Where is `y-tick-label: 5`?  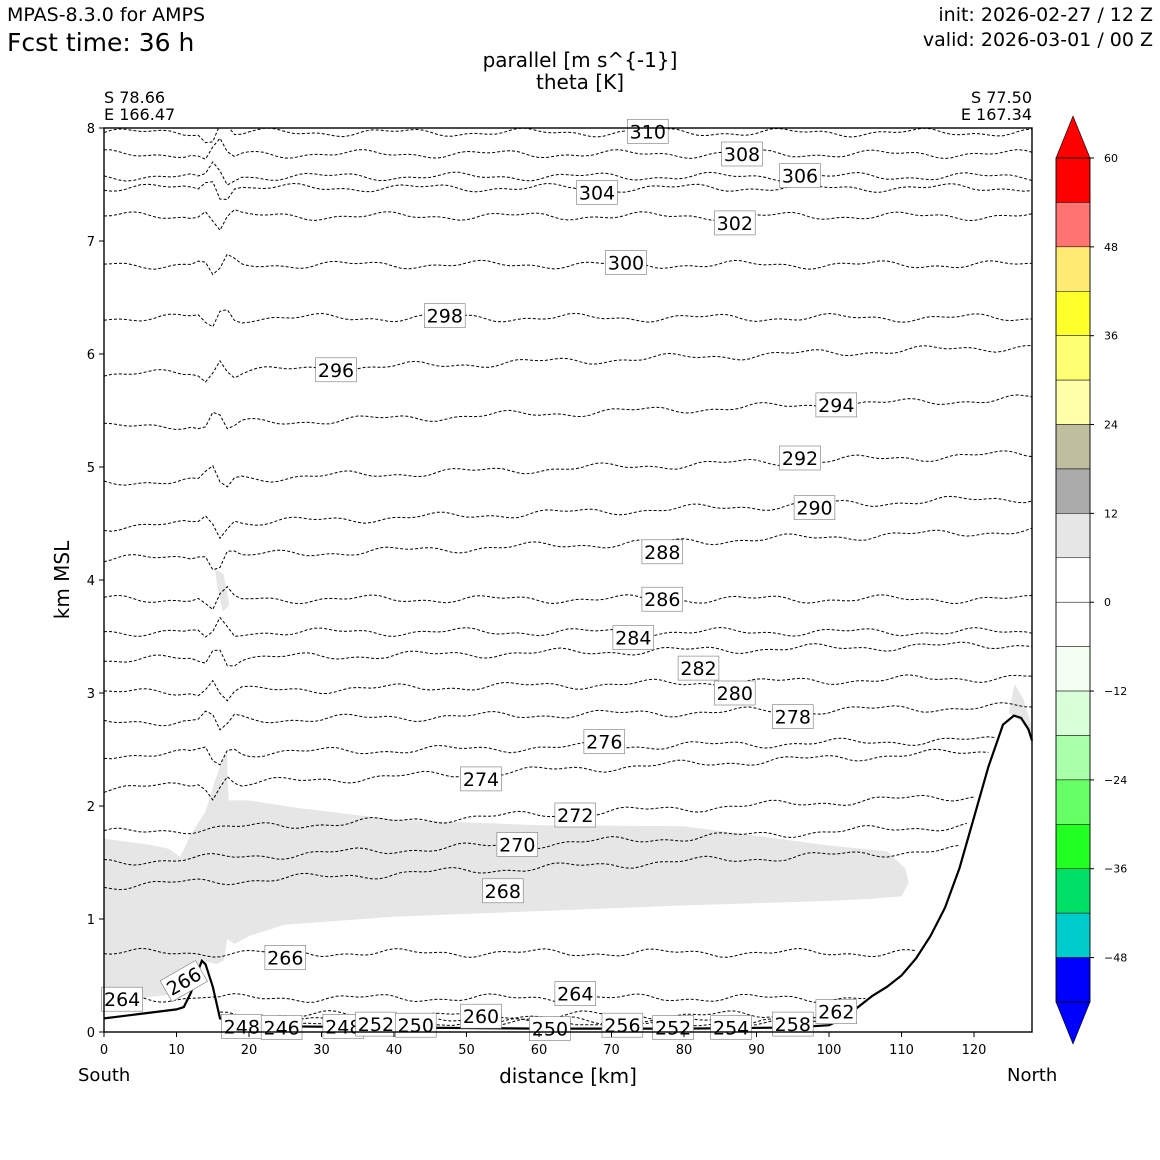 y-tick-label: 5 is located at coordinates (91, 468).